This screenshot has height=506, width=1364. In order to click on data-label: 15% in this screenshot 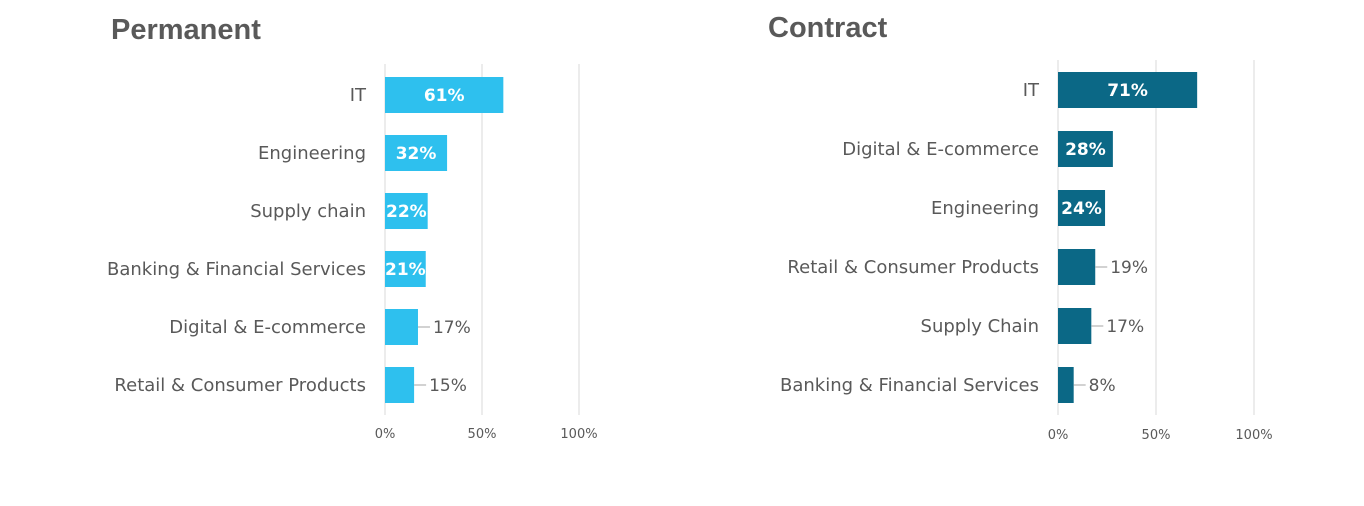, I will do `click(448, 386)`.